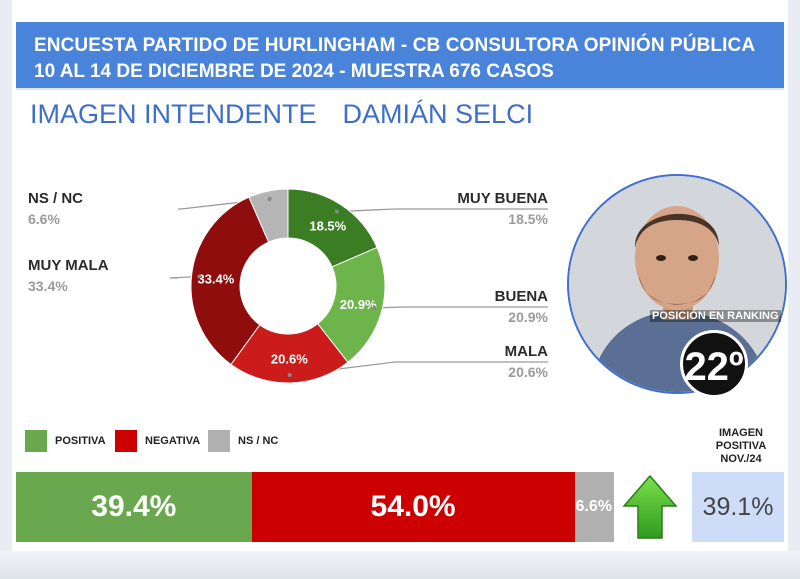 This screenshot has width=800, height=579. Describe the element at coordinates (502, 198) in the screenshot. I see `label-muy-buena: MUY BUENA` at that location.